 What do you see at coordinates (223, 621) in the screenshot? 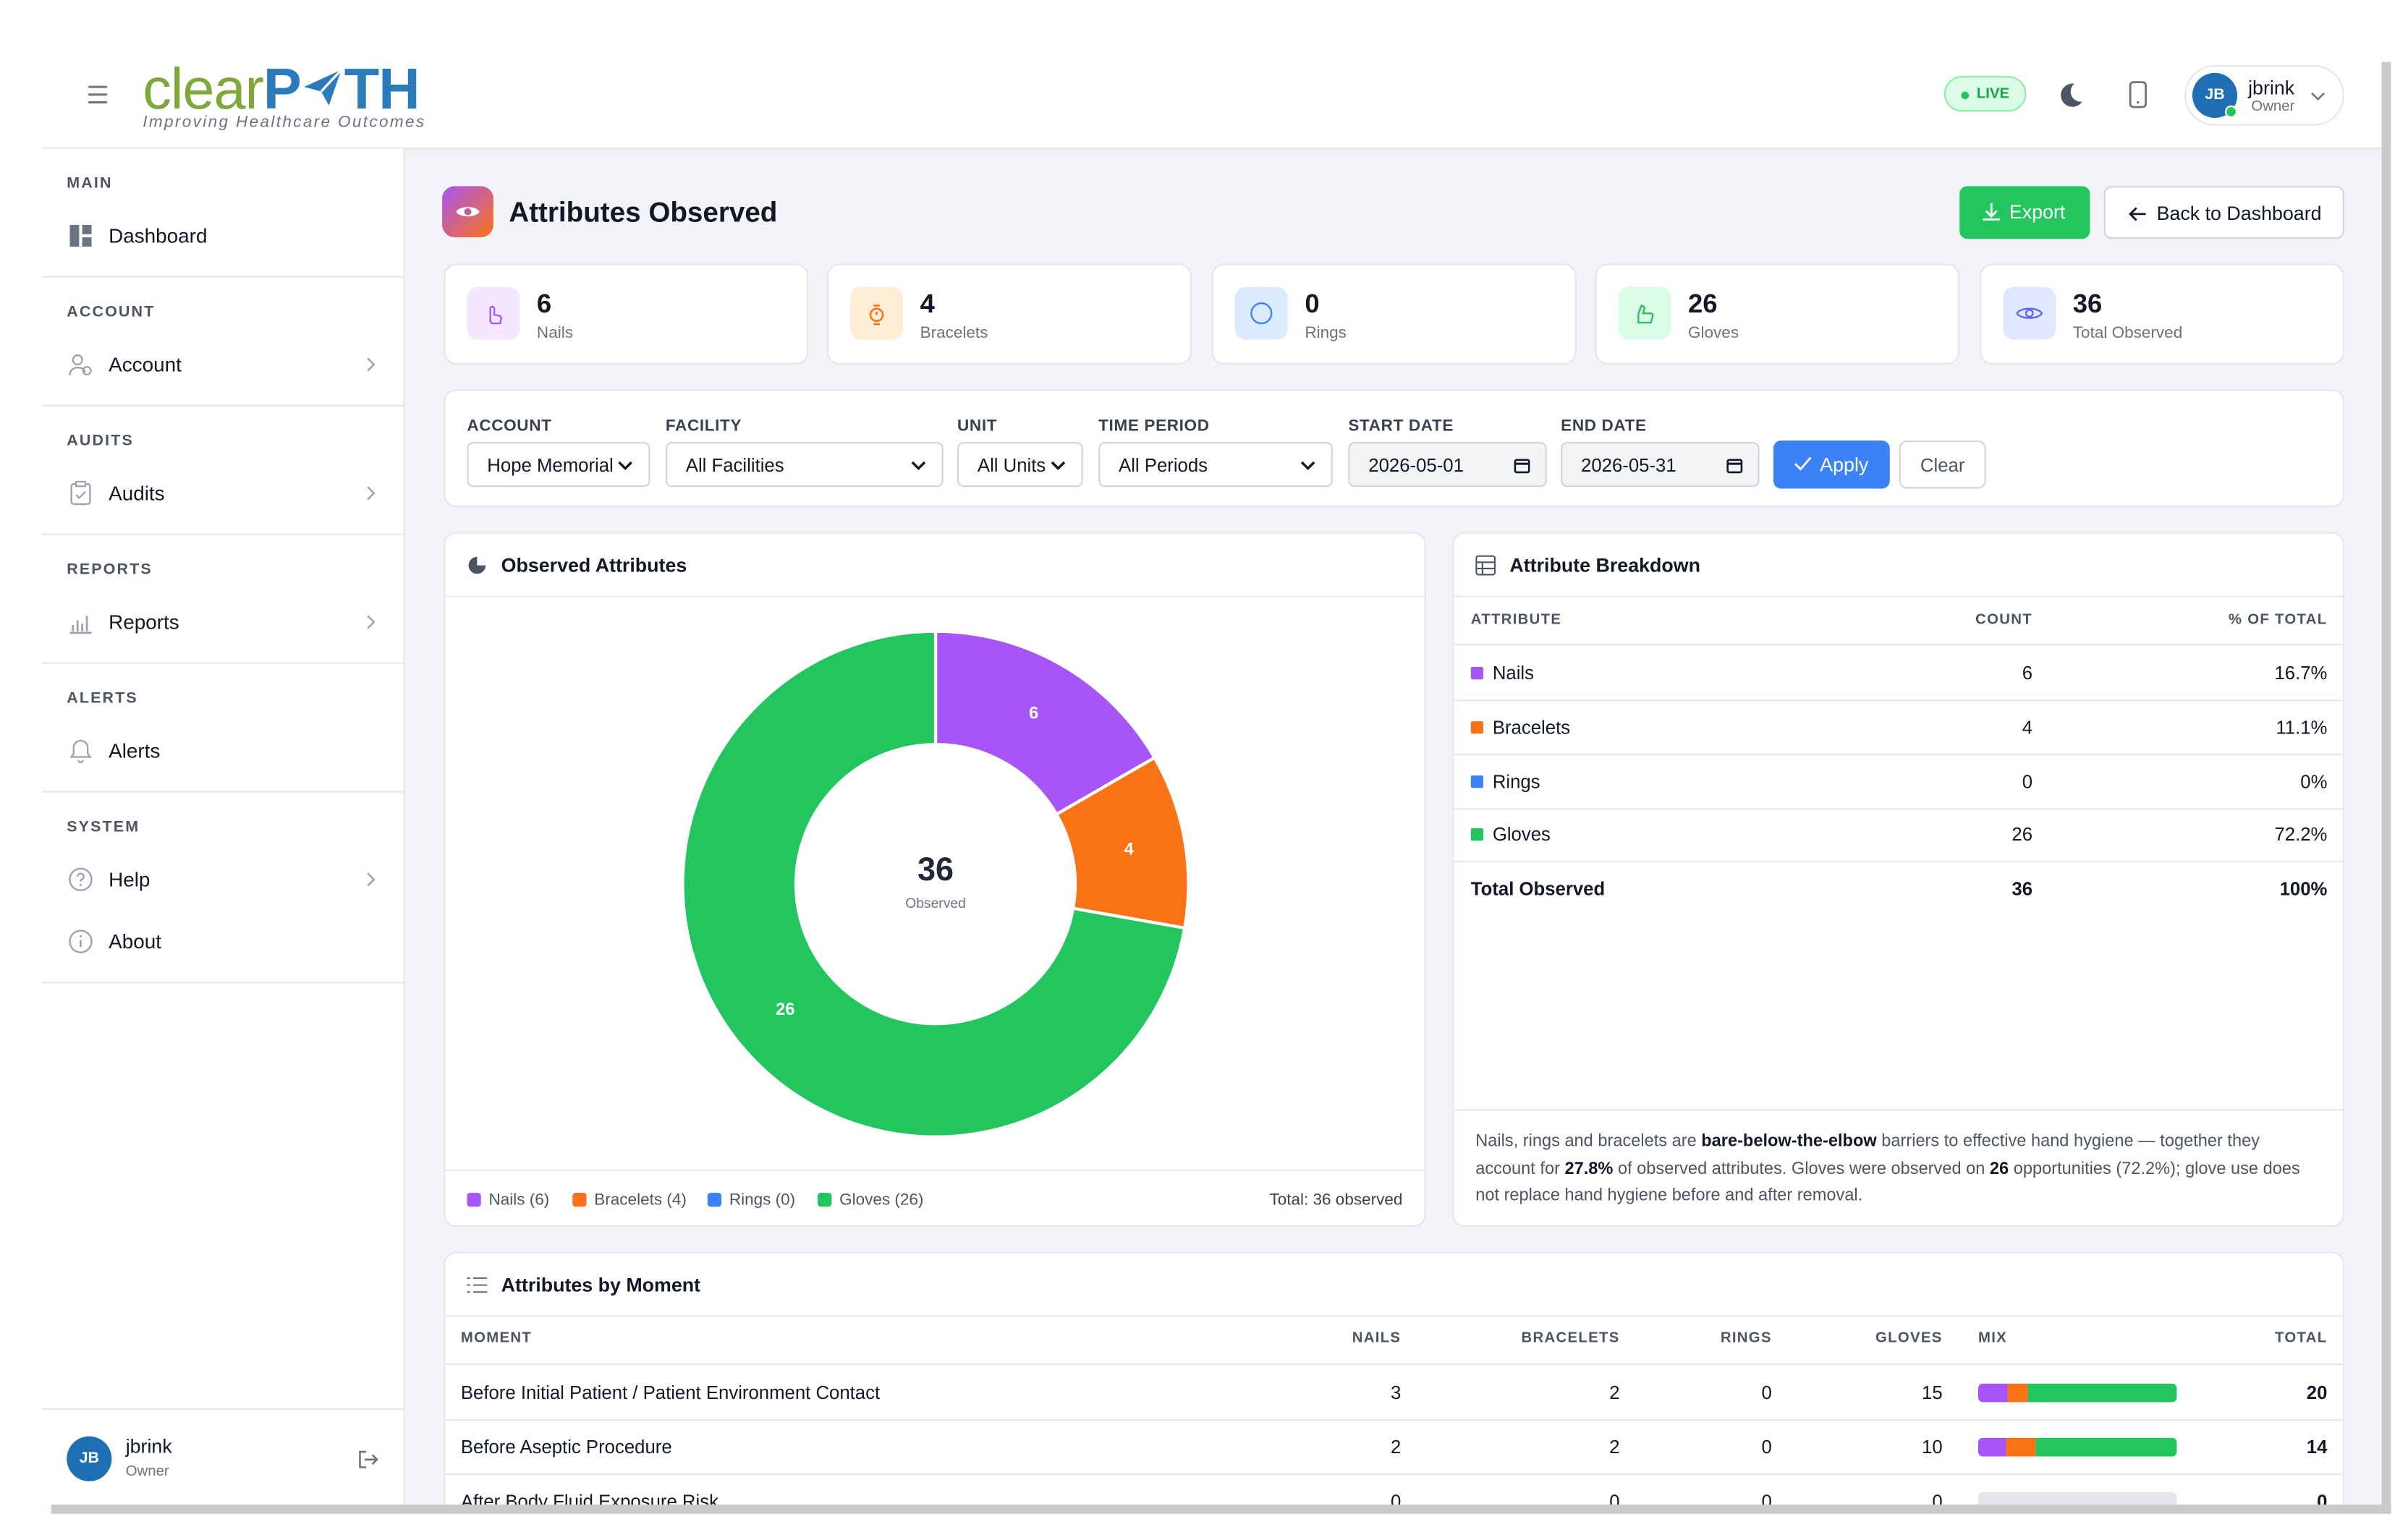
I see `nav-item: Reports` at bounding box center [223, 621].